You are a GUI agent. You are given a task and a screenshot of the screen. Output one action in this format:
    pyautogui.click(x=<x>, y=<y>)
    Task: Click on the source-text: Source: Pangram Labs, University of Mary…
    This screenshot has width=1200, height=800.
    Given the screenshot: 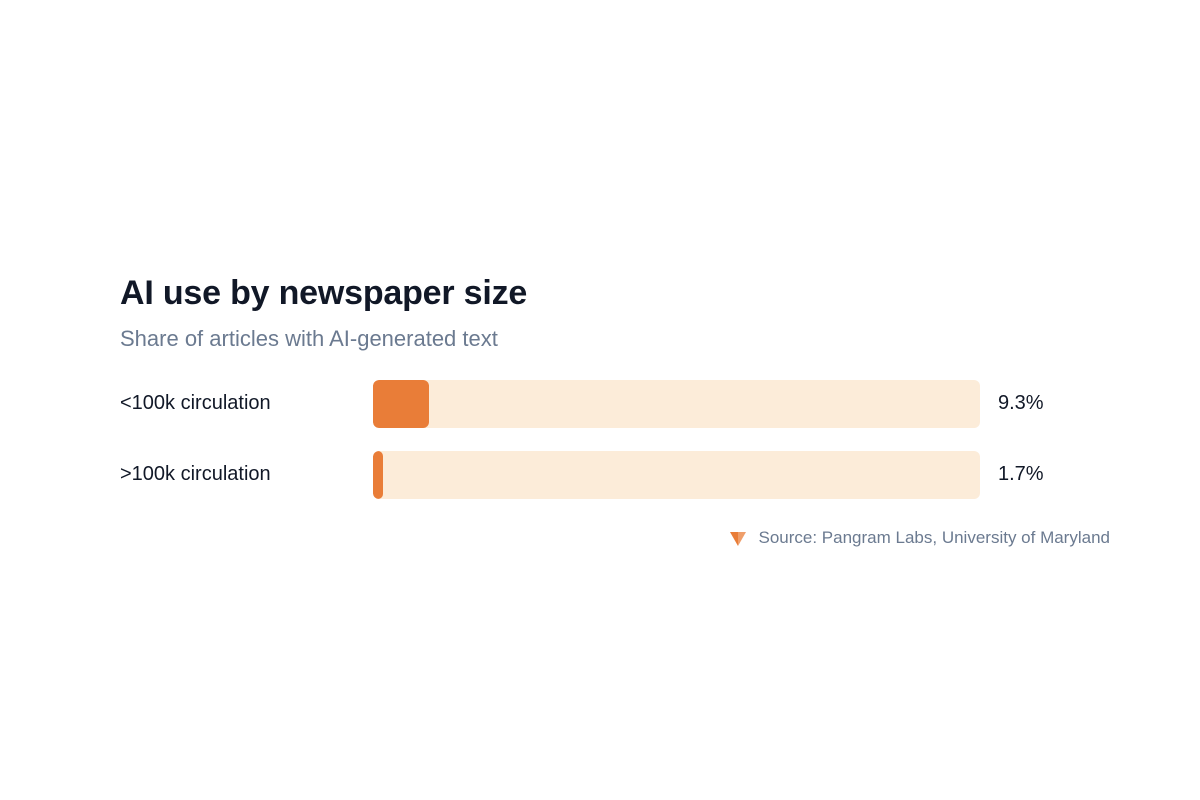 What is the action you would take?
    pyautogui.click(x=934, y=537)
    